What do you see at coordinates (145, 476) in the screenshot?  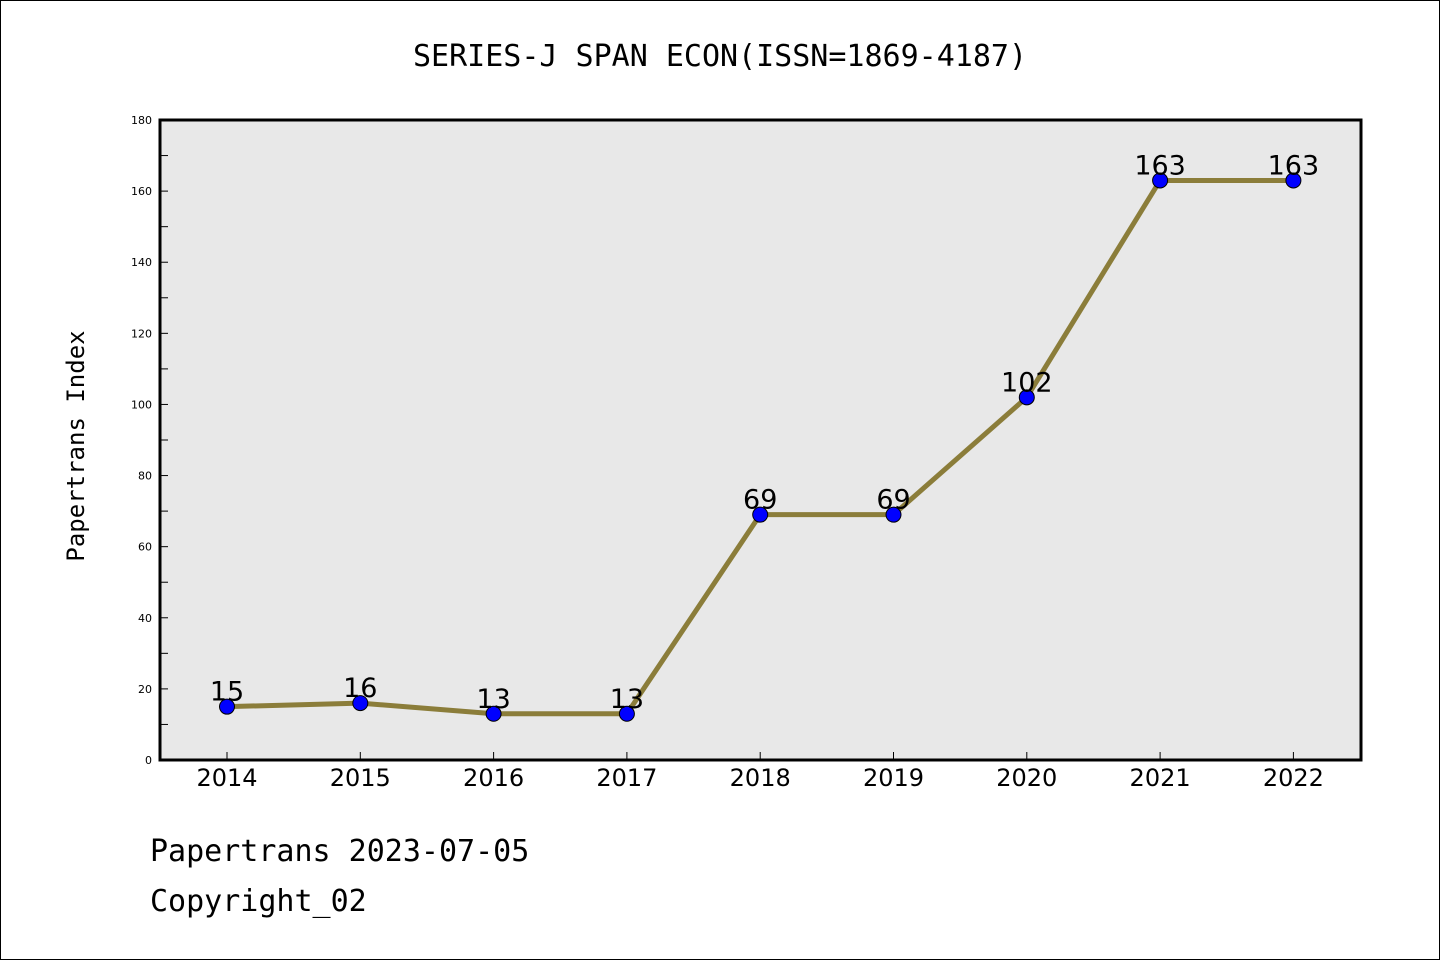 I see `y-tick-label: 80` at bounding box center [145, 476].